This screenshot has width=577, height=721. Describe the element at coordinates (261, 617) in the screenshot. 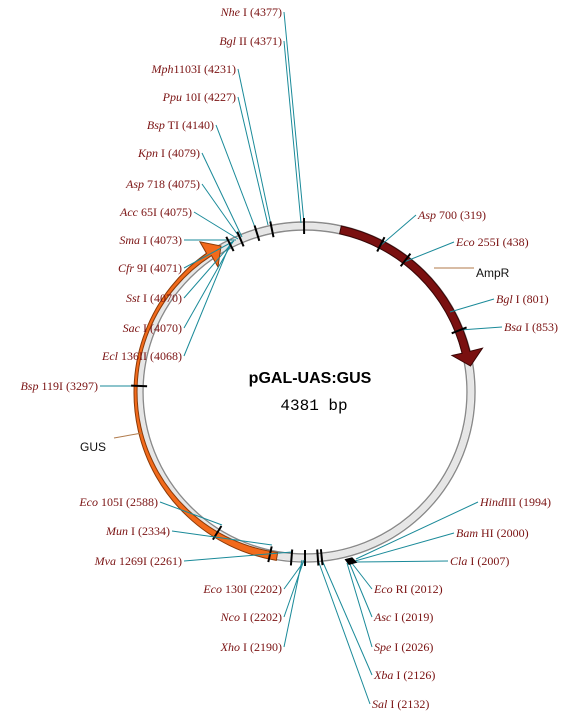

I see `site-position: I (2202)` at that location.